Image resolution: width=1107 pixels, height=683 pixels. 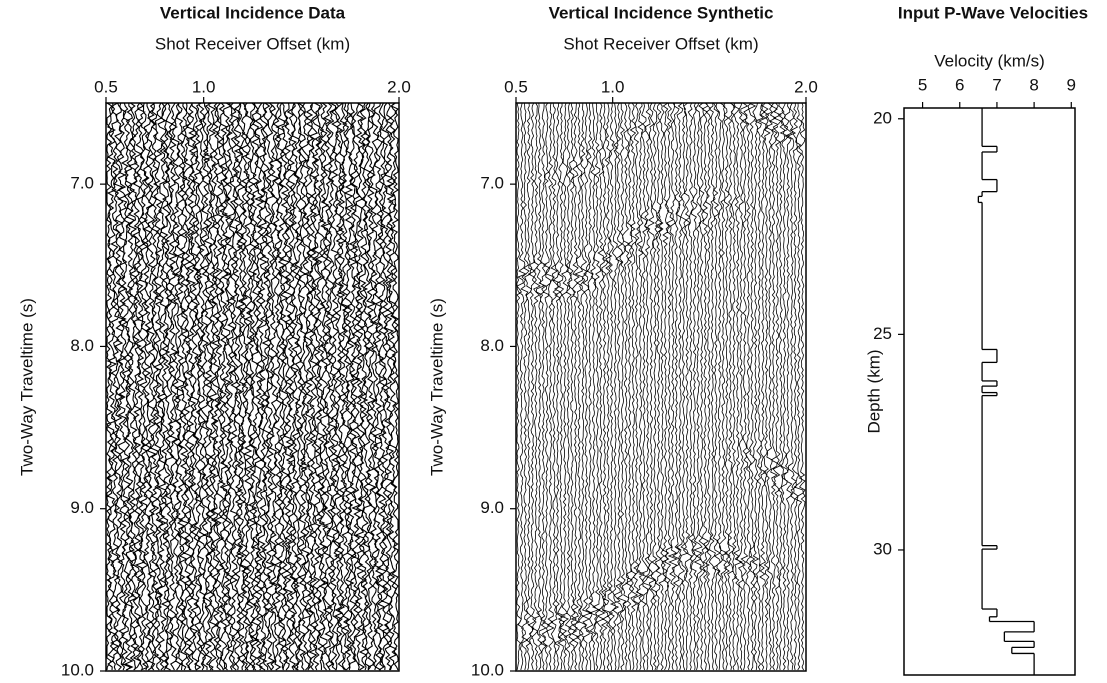 What do you see at coordinates (882, 548) in the screenshot?
I see `y-tick-label: 30` at bounding box center [882, 548].